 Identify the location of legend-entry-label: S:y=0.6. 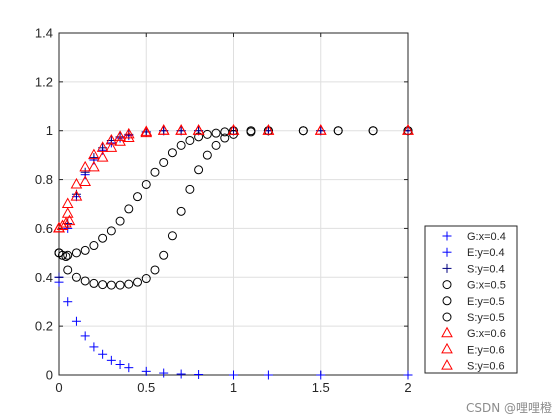
(486, 367).